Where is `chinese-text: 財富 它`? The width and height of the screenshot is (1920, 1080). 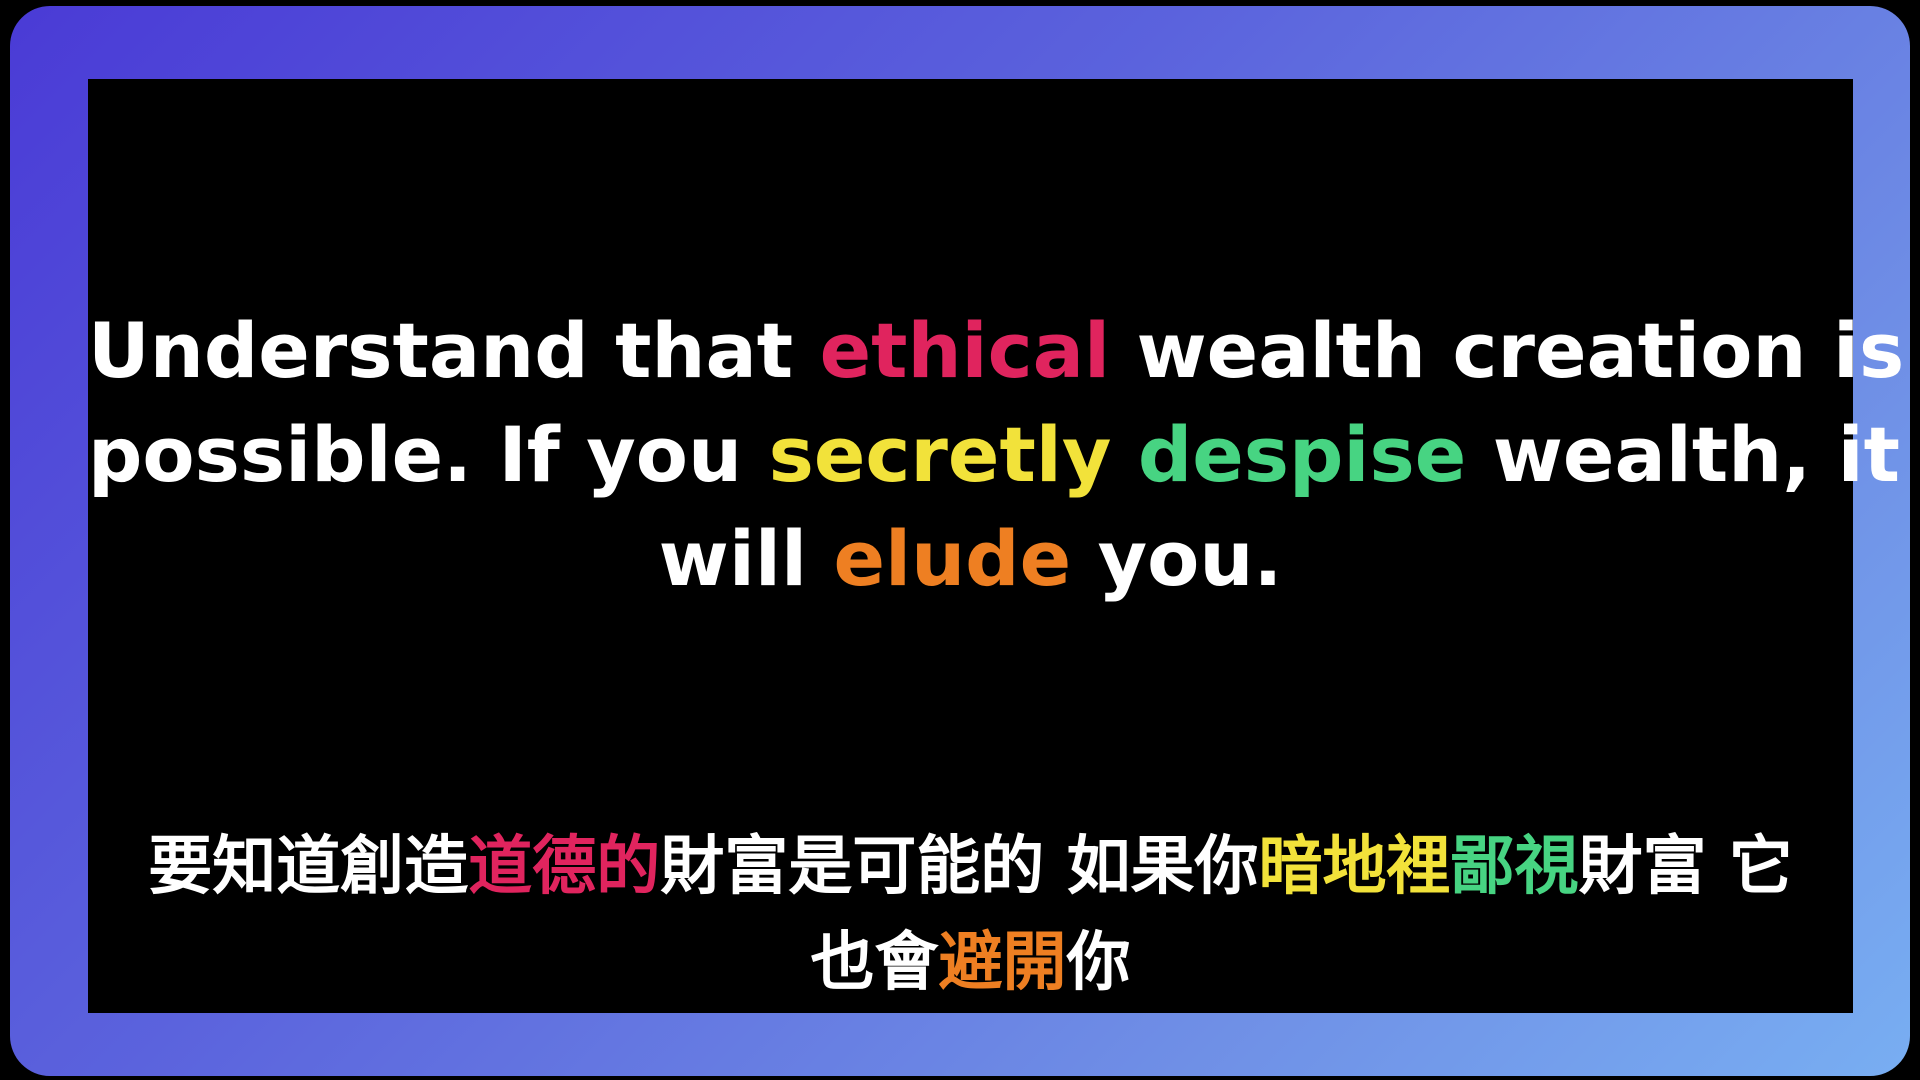 chinese-text: 財富 它 is located at coordinates (1685, 867).